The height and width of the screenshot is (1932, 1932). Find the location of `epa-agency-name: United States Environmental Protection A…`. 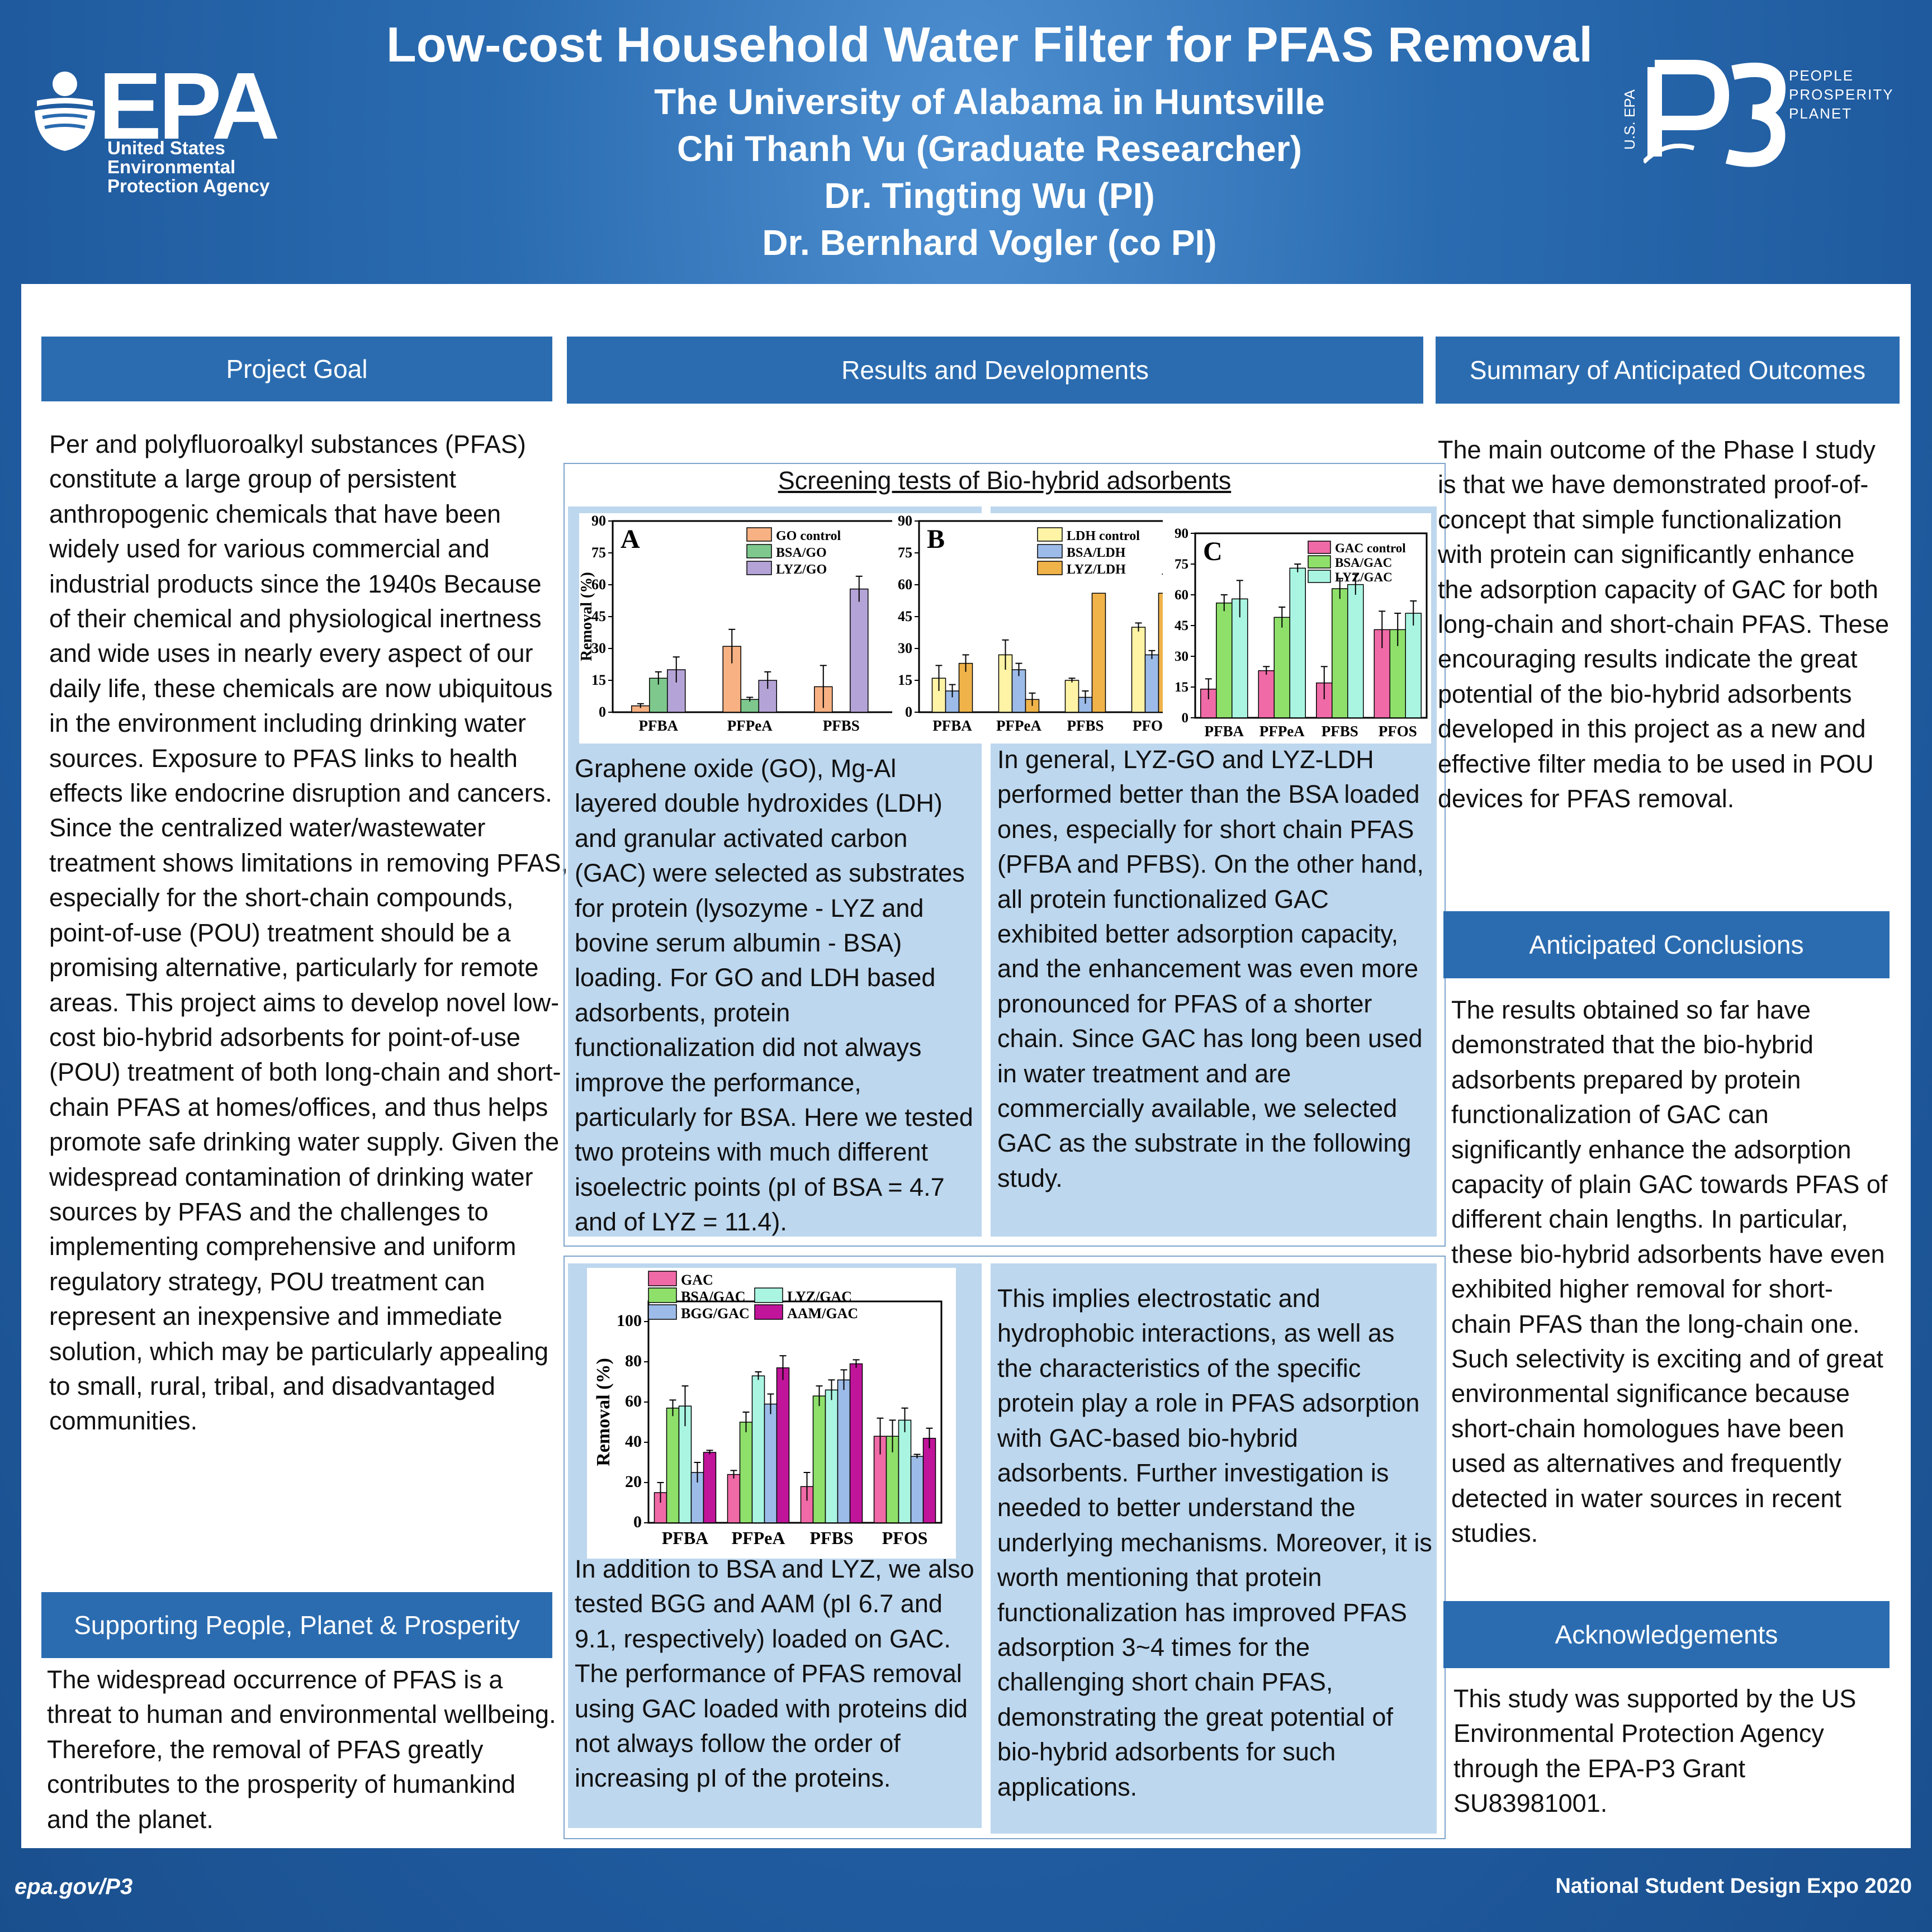

epa-agency-name: United States Environmental Protection A… is located at coordinates (188, 167).